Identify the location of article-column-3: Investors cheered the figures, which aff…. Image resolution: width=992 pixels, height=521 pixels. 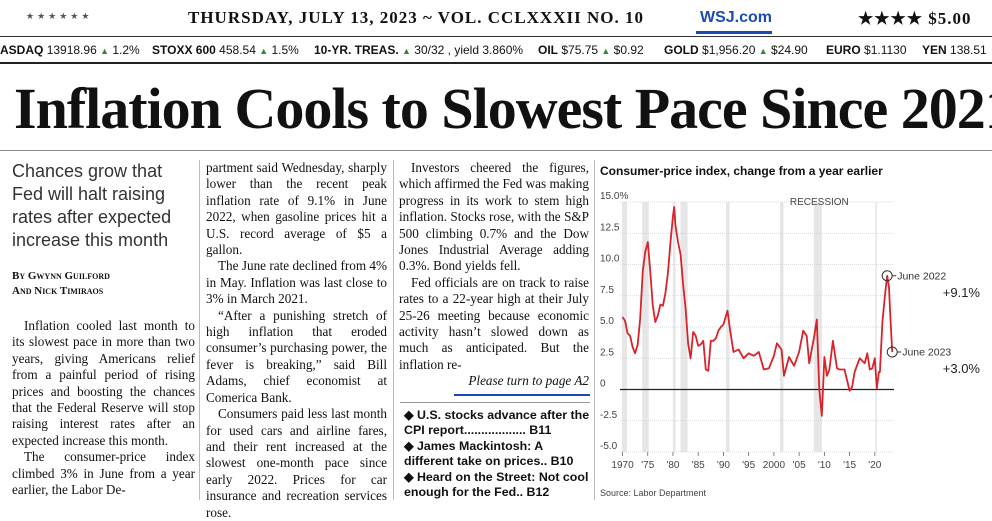
(494, 275).